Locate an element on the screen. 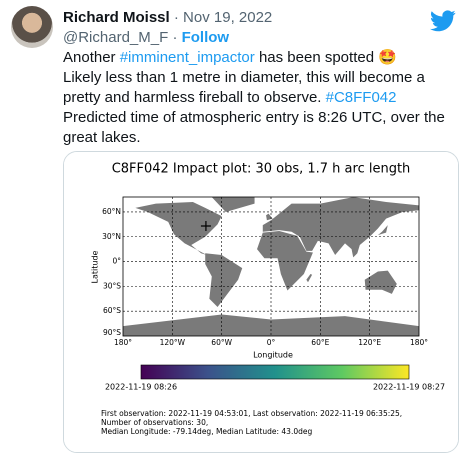 This screenshot has width=471, height=455. y-tick-label: 30°N is located at coordinates (111, 236).